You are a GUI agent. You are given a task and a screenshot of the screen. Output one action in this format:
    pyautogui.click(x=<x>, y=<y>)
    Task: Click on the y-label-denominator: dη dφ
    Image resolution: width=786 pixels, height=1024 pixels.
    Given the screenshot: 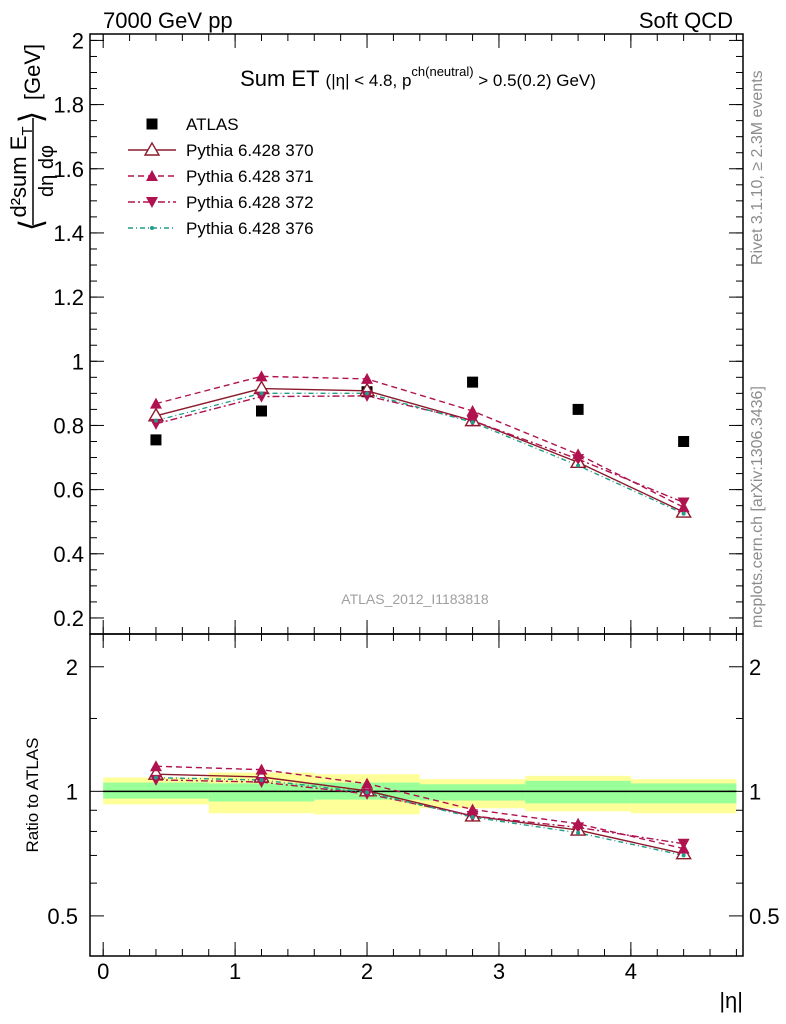 What is the action you would take?
    pyautogui.click(x=47, y=171)
    